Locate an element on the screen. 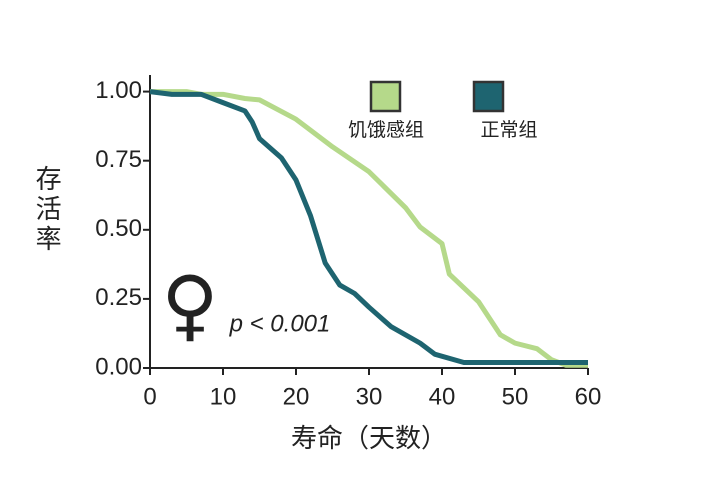  y-tick-label: 0.50 is located at coordinates (118, 228).